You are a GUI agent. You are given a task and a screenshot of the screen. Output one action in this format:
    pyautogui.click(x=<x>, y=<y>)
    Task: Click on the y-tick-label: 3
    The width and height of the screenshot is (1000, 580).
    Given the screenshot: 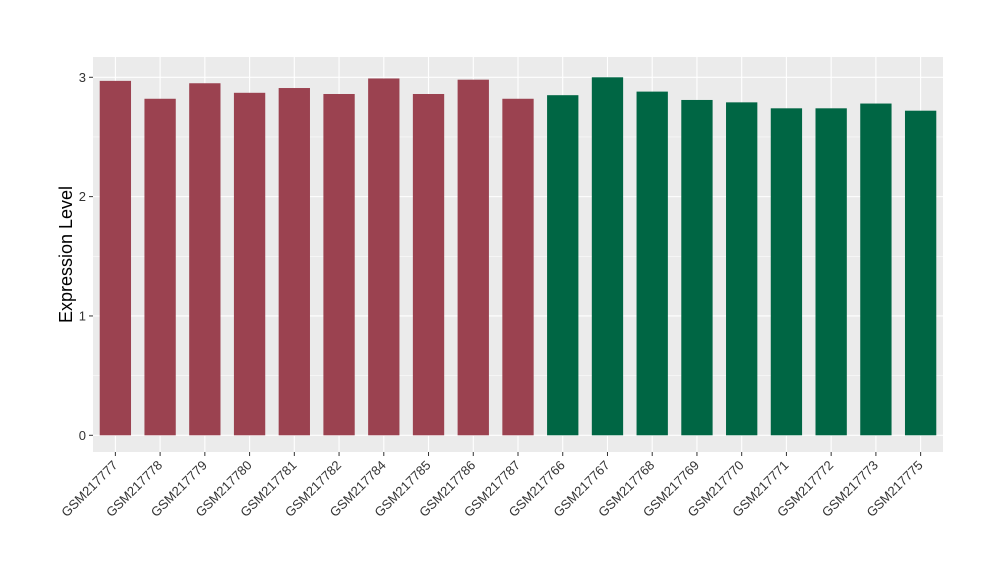 What is the action you would take?
    pyautogui.click(x=82, y=77)
    